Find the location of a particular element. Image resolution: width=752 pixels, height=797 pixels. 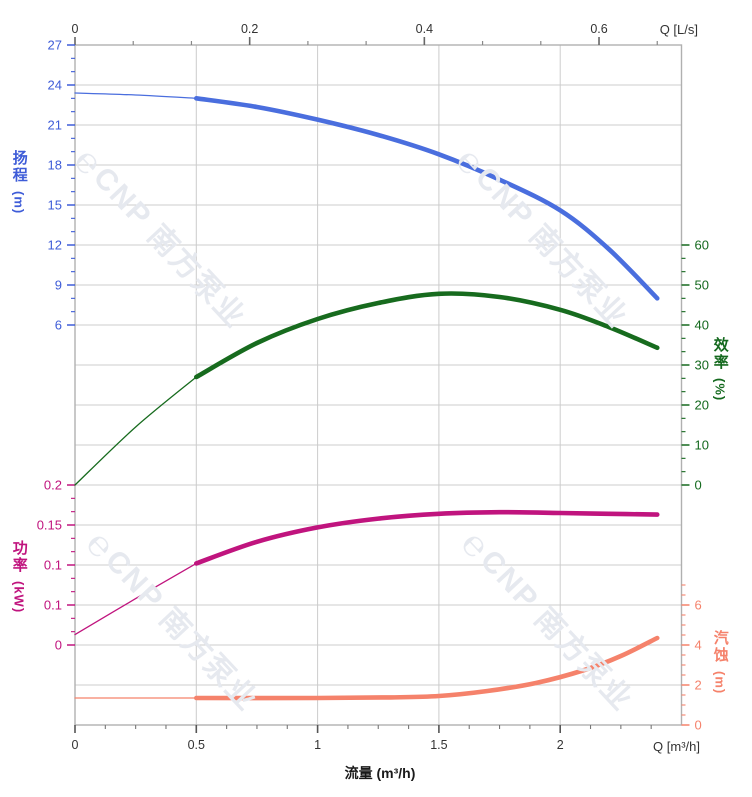

power-axis-title: 功率 (kW) is located at coordinates (19, 576).